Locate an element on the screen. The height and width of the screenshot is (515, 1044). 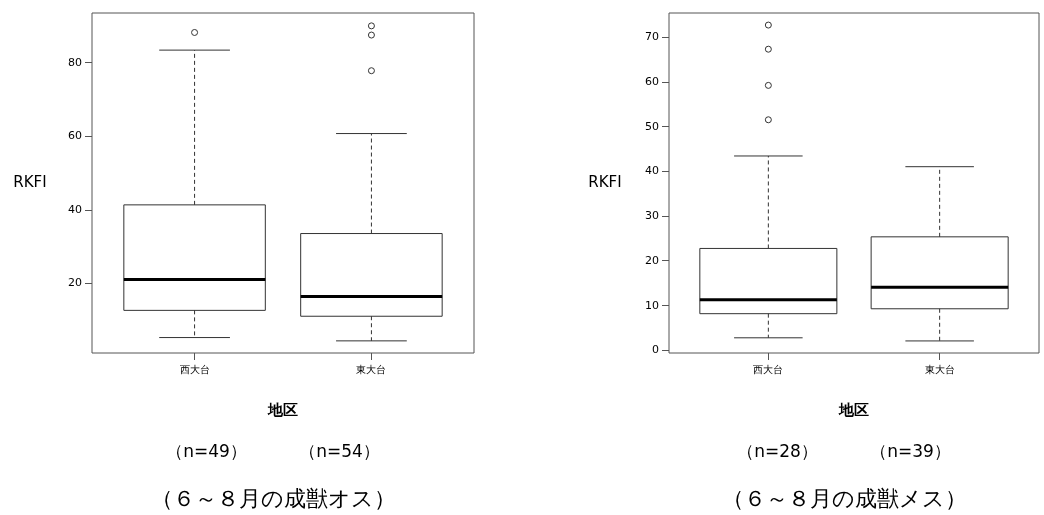
y-tick-label: 30 is located at coordinates (652, 216).